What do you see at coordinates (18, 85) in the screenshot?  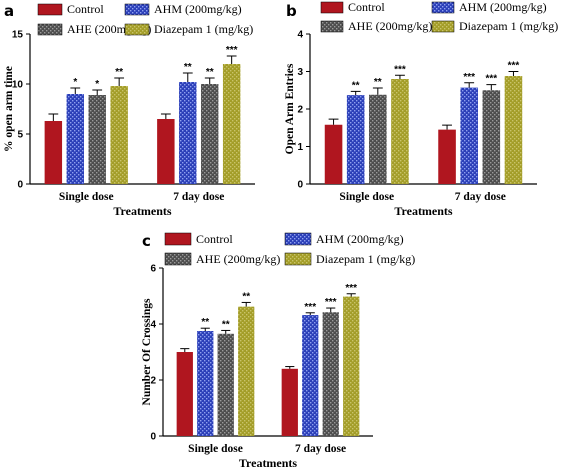 I see `y-tick-label: 10` at bounding box center [18, 85].